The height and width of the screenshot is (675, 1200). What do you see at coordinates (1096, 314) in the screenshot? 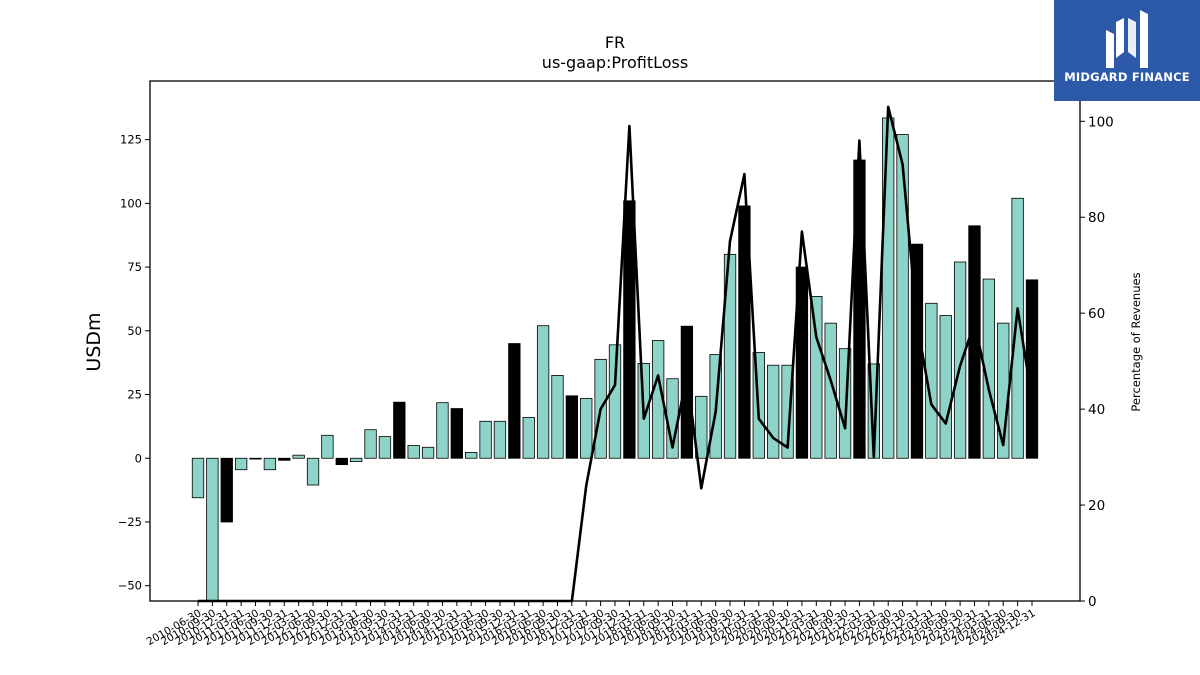
I see `y2-tick-label: 60` at bounding box center [1096, 314].